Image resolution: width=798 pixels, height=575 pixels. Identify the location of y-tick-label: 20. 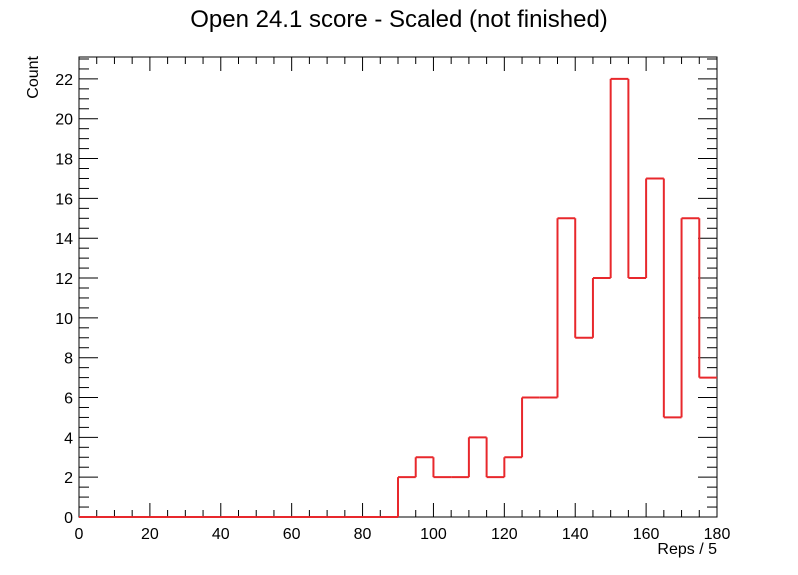
(64, 120).